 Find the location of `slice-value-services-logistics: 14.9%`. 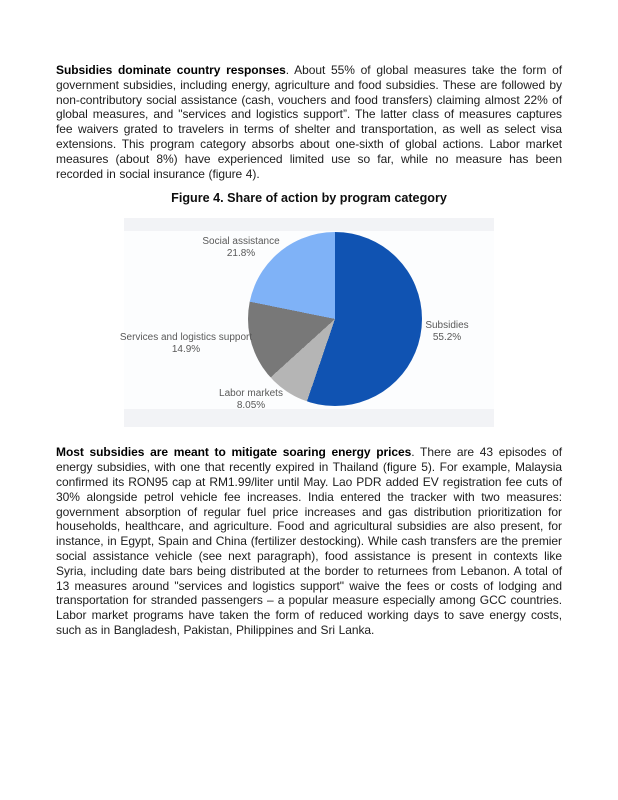

slice-value-services-logistics: 14.9% is located at coordinates (186, 349).